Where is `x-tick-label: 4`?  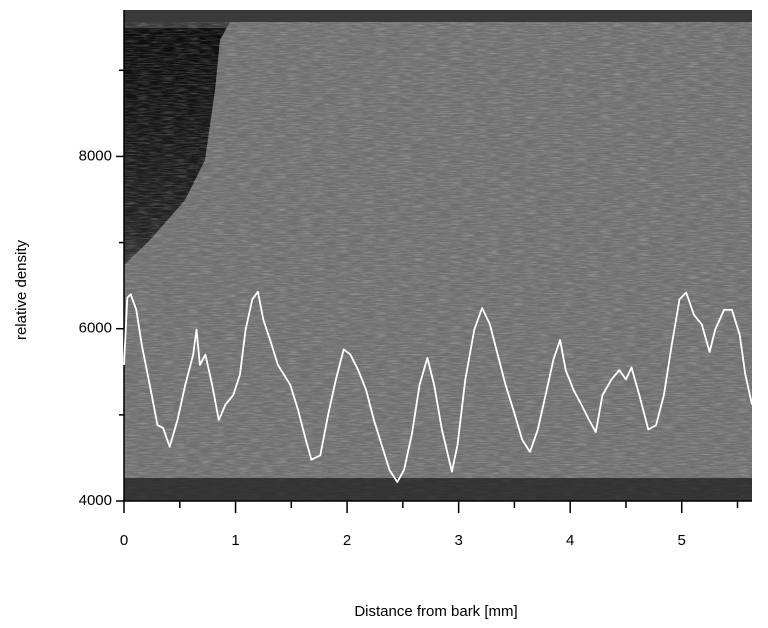 x-tick-label: 4 is located at coordinates (570, 540).